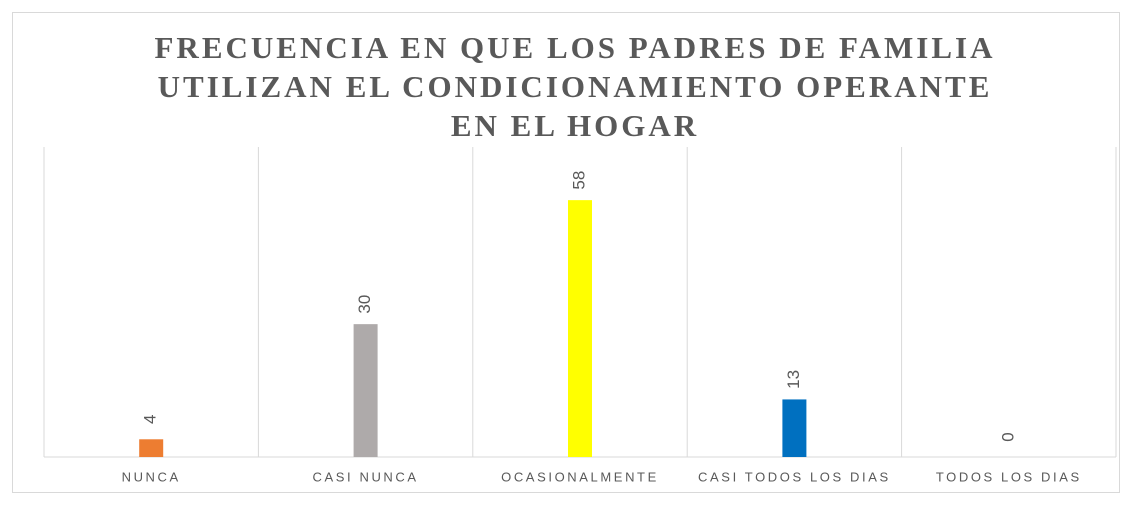 The width and height of the screenshot is (1129, 508). I want to click on data-label: 13, so click(793, 379).